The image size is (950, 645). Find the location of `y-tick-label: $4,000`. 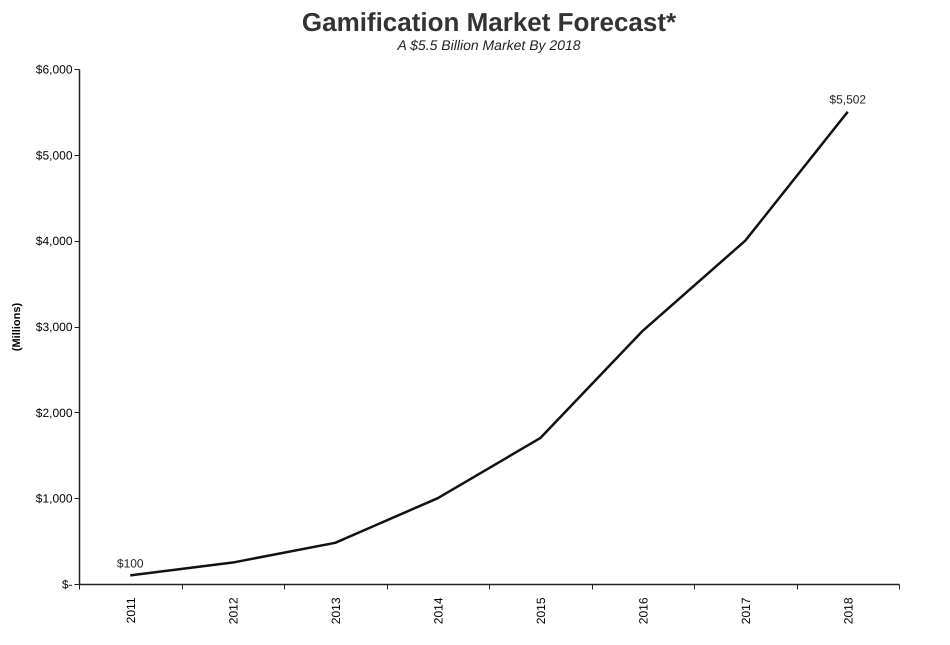

y-tick-label: $4,000 is located at coordinates (54, 241).